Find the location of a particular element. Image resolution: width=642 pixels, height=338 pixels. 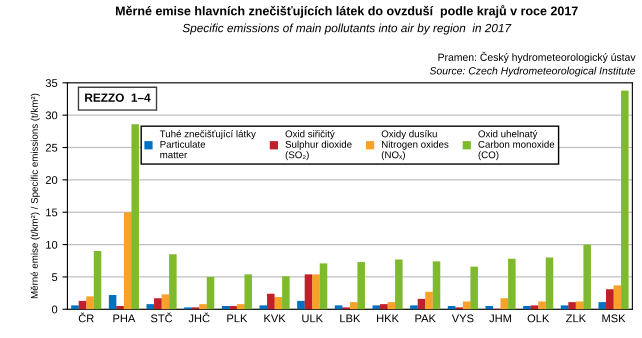

y-tick-label: 5 is located at coordinates (55, 277).